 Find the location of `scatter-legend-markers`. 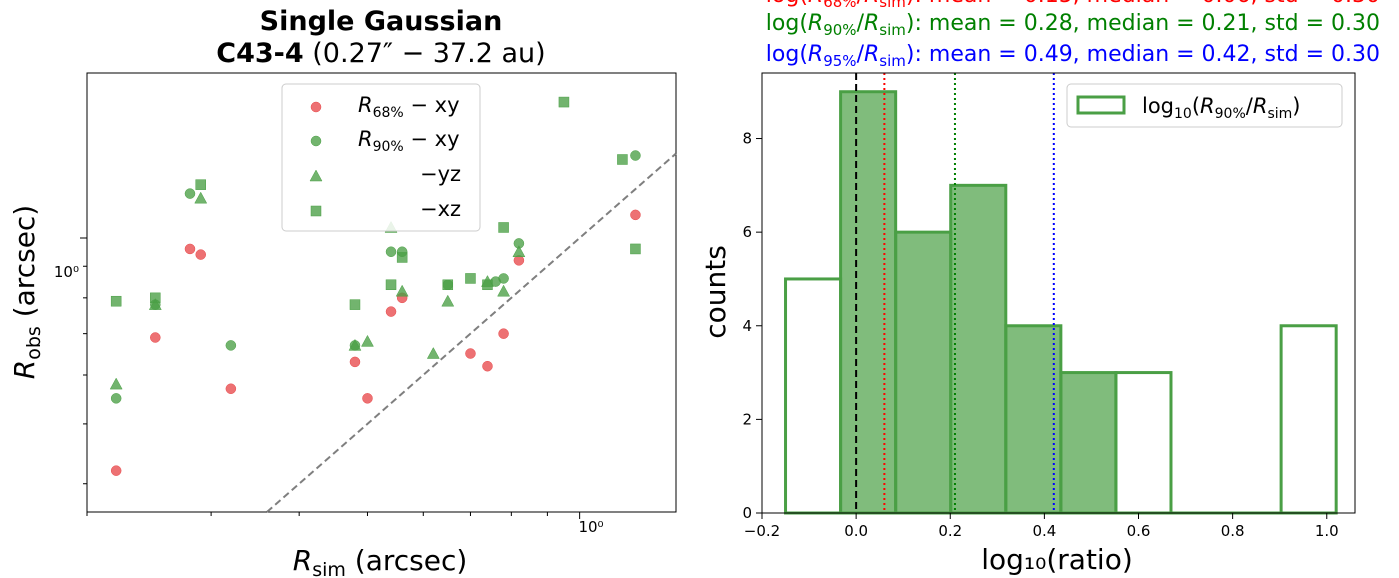

scatter-legend-markers is located at coordinates (316, 159).